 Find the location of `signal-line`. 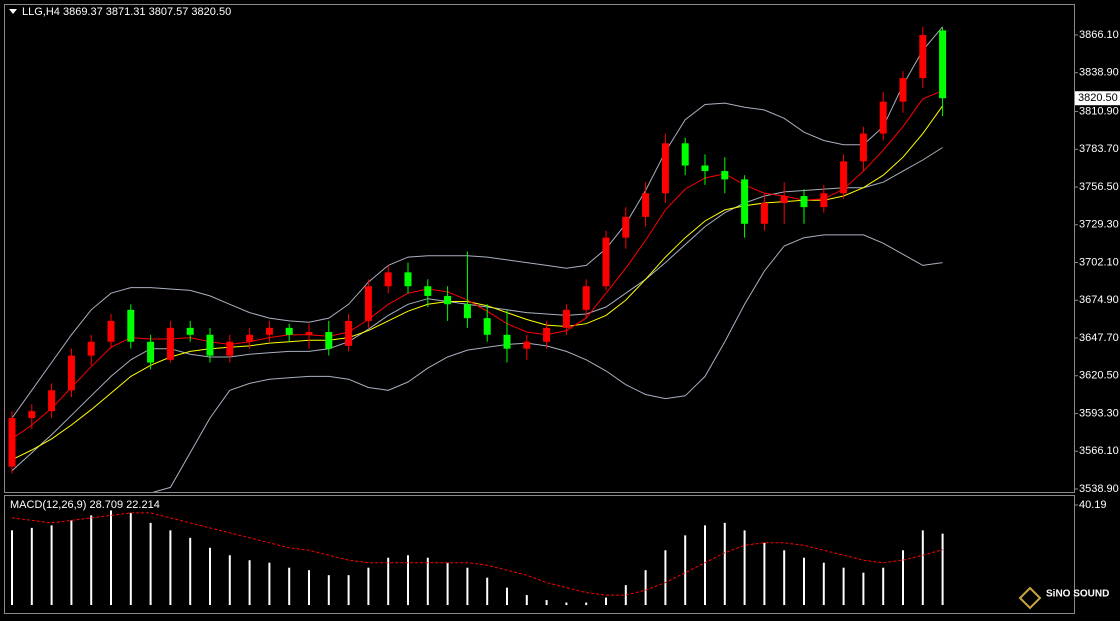

signal-line is located at coordinates (477, 554).